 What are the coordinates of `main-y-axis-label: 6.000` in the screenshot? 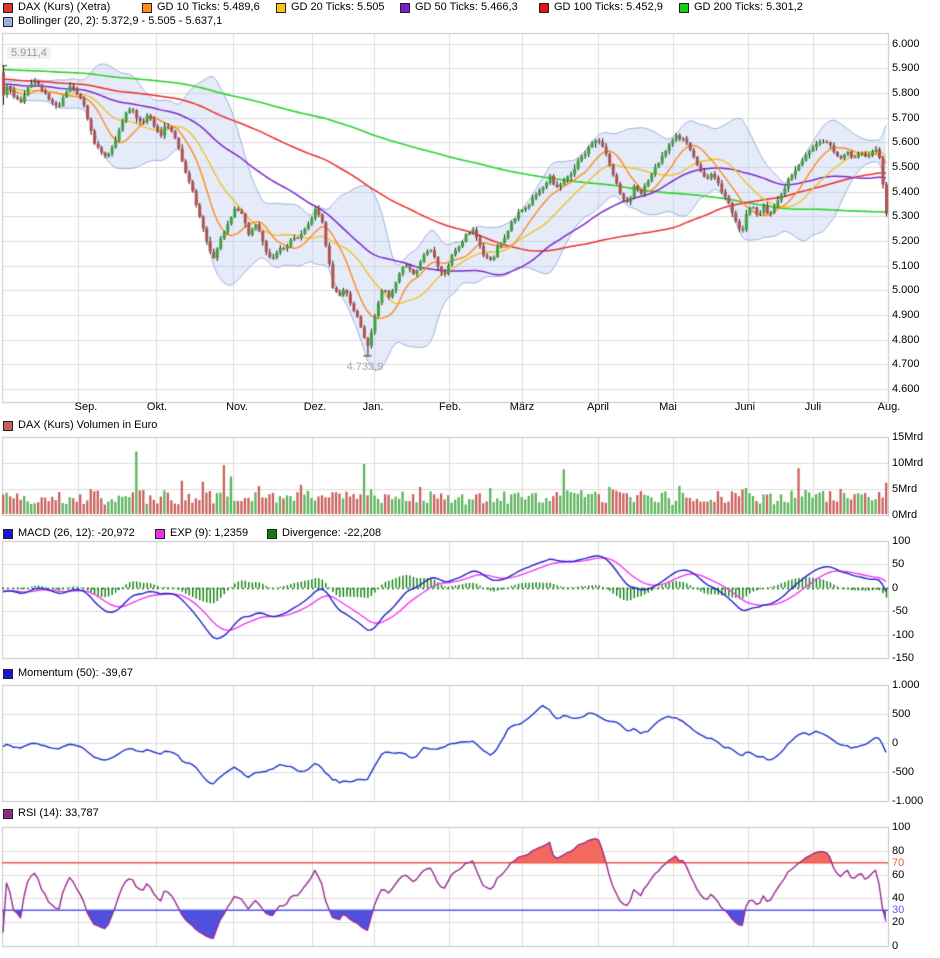 It's located at (906, 43).